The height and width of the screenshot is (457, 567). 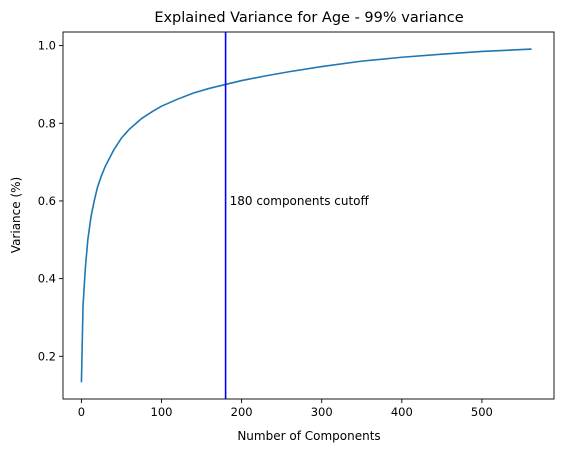 I want to click on y-tick-label: 0.8, so click(x=47, y=123).